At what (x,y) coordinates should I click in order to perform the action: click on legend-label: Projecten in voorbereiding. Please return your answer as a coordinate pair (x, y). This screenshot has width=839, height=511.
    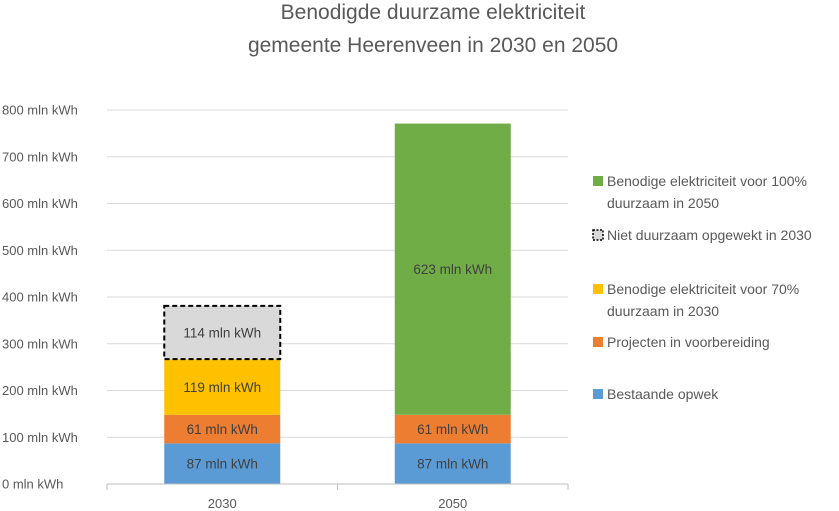
    Looking at the image, I should click on (688, 342).